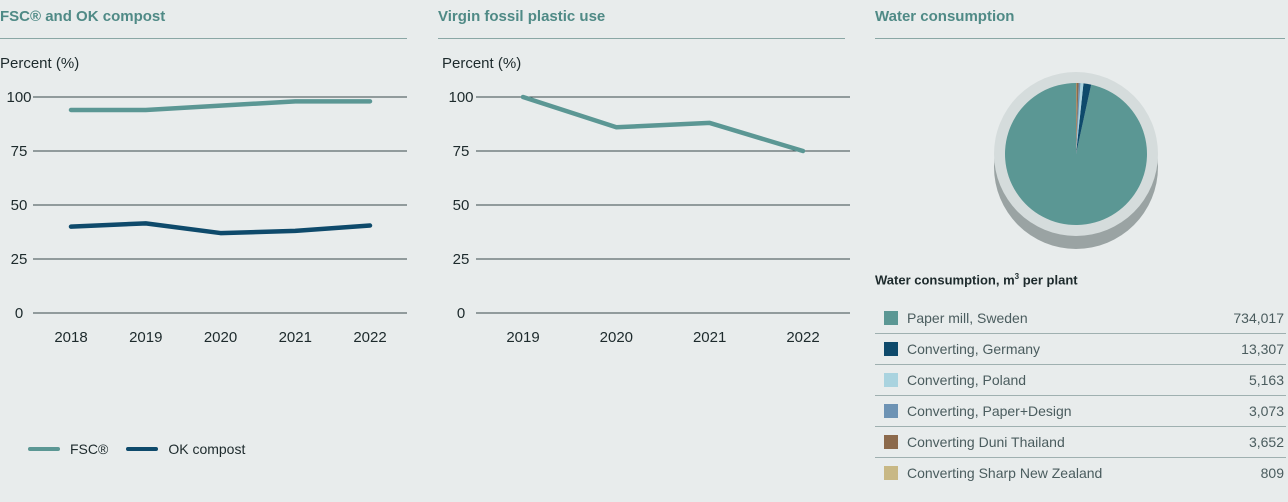  What do you see at coordinates (945, 16) in the screenshot?
I see `chart-title: Water consumption` at bounding box center [945, 16].